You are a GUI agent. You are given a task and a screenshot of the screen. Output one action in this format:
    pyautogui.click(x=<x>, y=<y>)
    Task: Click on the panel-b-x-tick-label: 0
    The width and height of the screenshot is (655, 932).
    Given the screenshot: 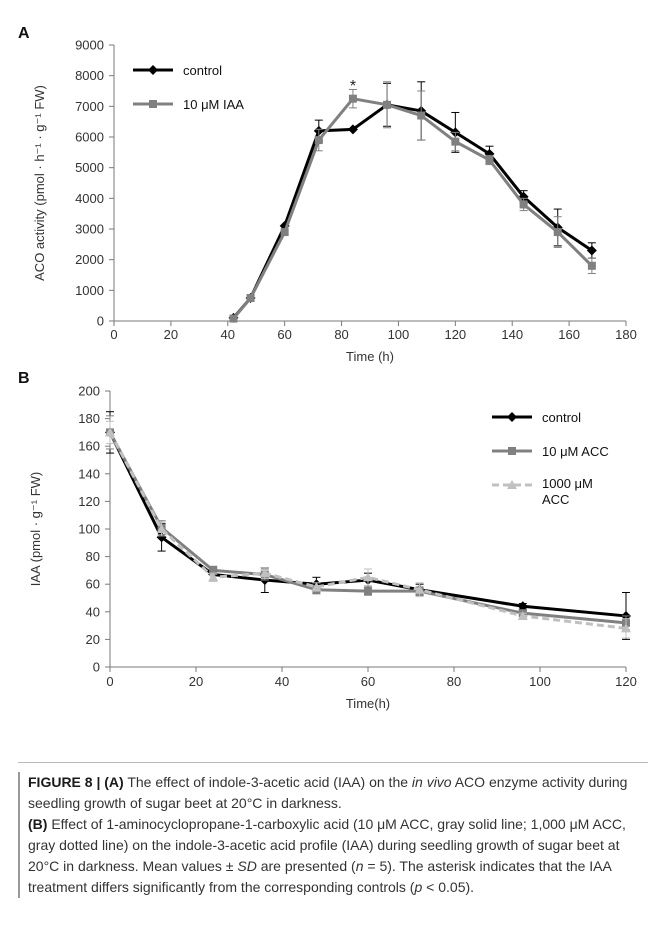 What is the action you would take?
    pyautogui.click(x=109, y=681)
    